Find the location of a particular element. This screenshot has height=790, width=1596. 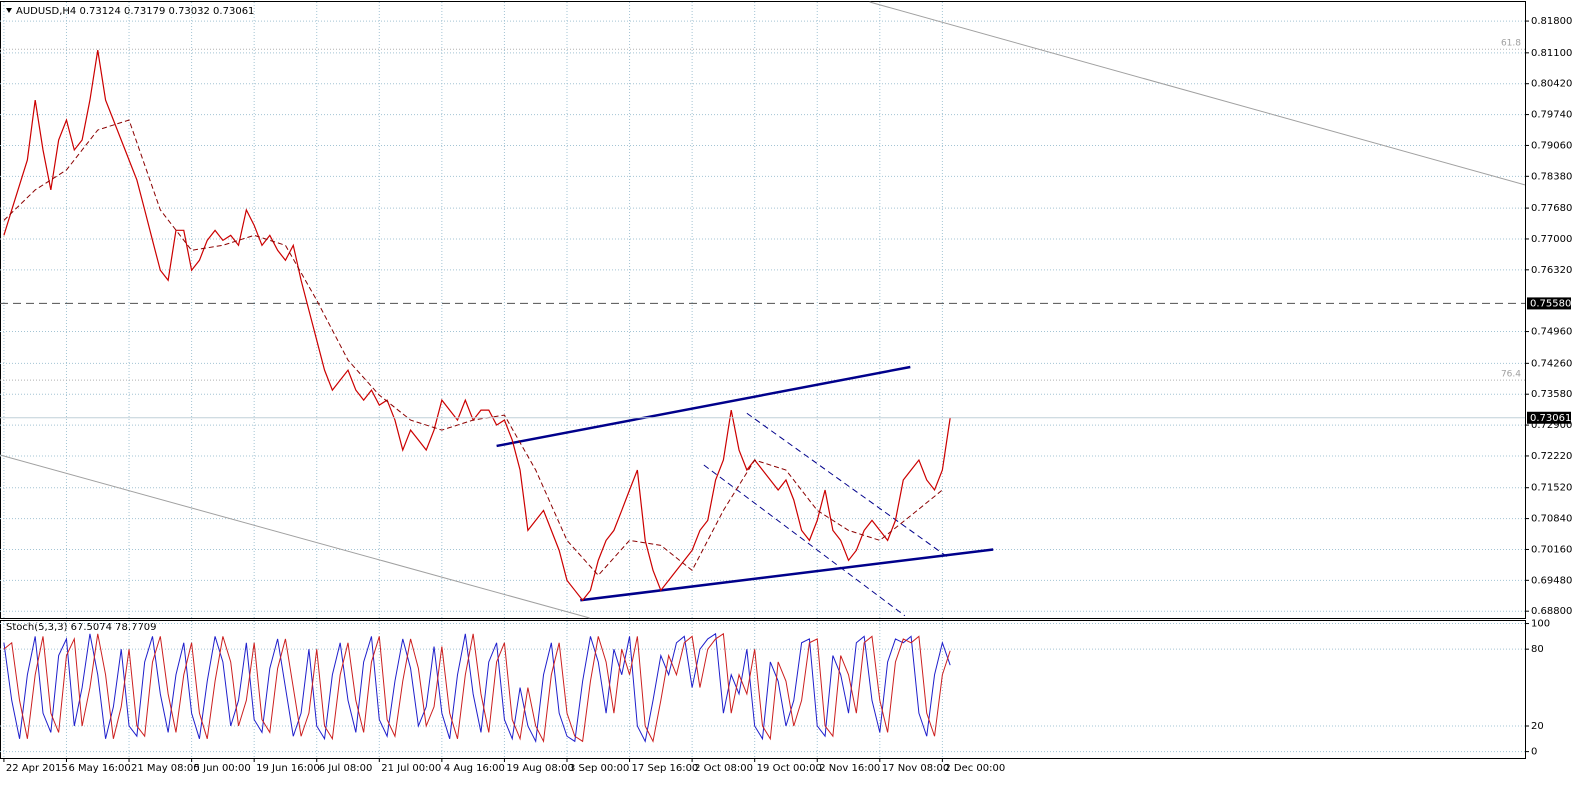

y-tick-label: 0.81100 is located at coordinates (1551, 53).